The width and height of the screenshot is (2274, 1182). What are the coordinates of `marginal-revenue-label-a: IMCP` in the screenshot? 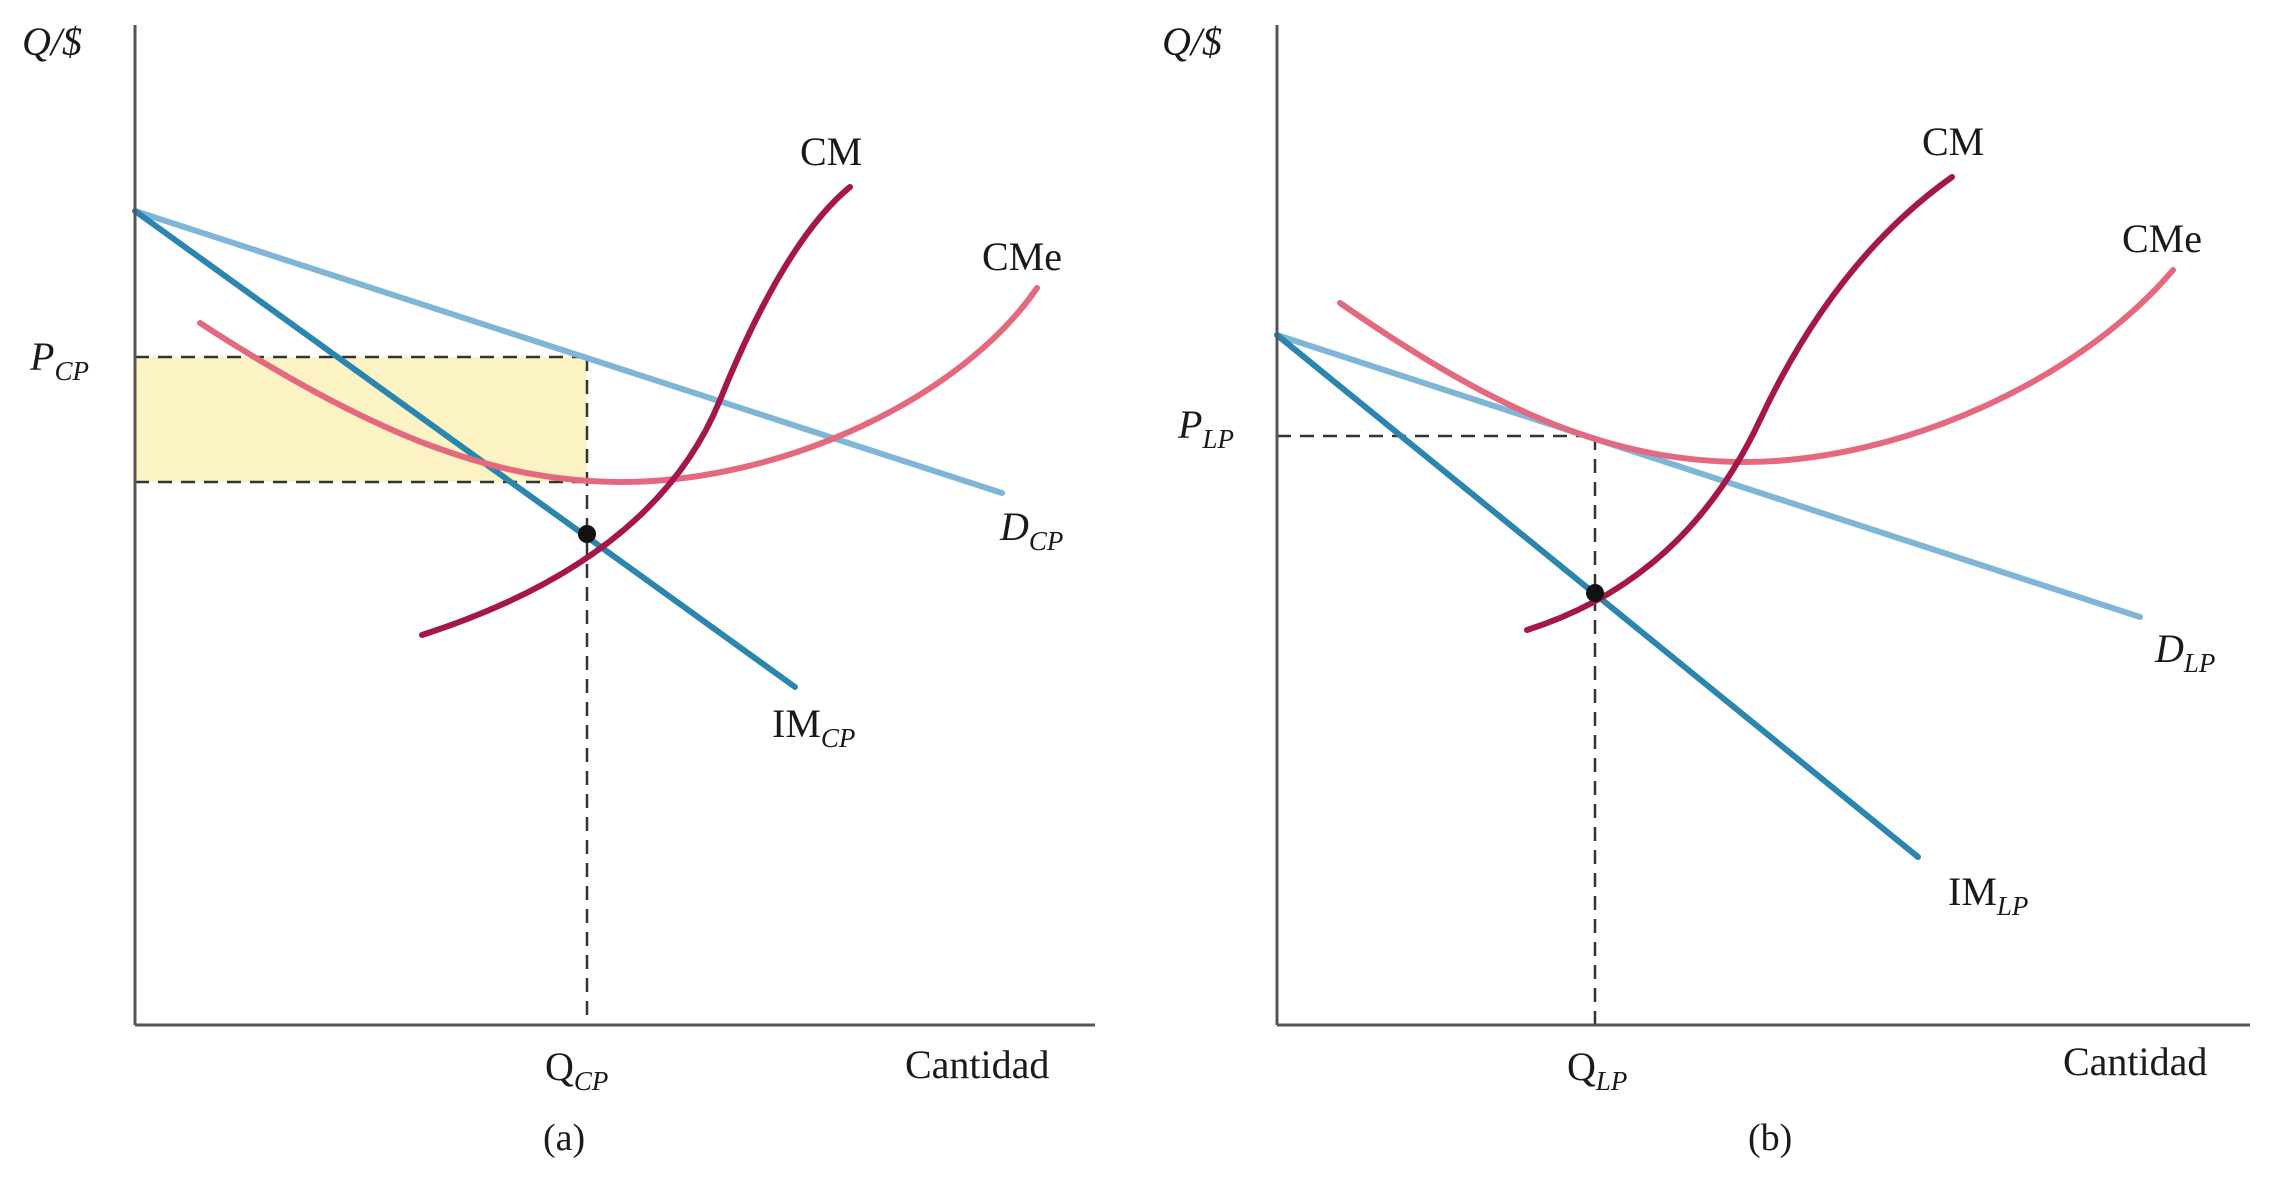 It's located at (813, 727).